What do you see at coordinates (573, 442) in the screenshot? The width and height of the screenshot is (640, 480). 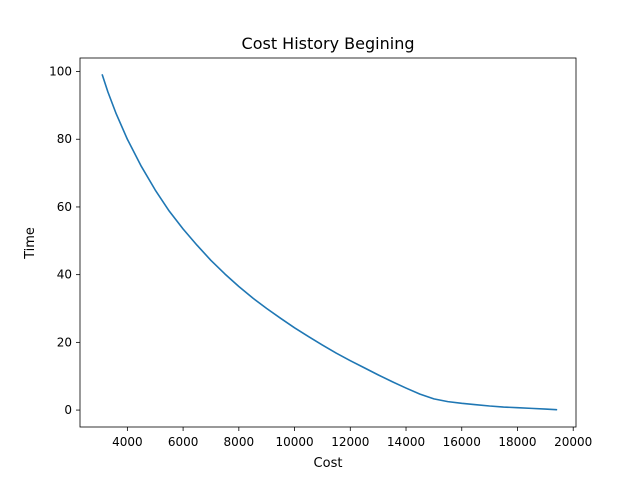 I see `x-tick-label: 20000` at bounding box center [573, 442].